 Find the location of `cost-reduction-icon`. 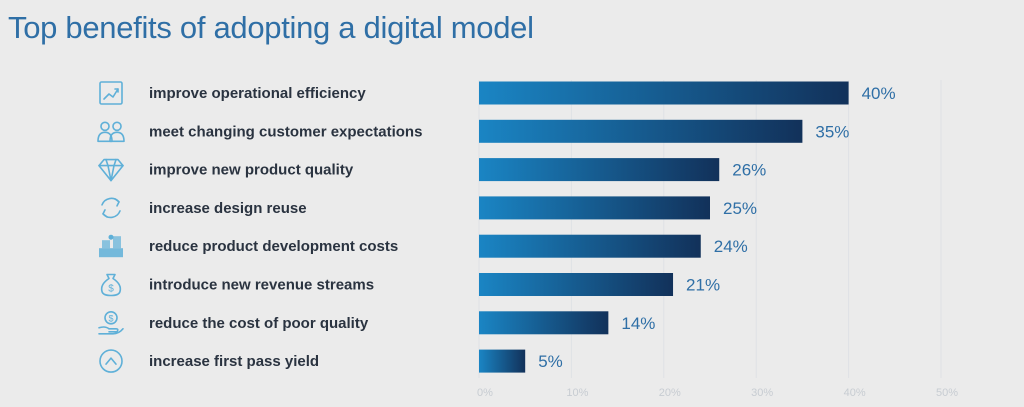

cost-reduction-icon is located at coordinates (111, 246).